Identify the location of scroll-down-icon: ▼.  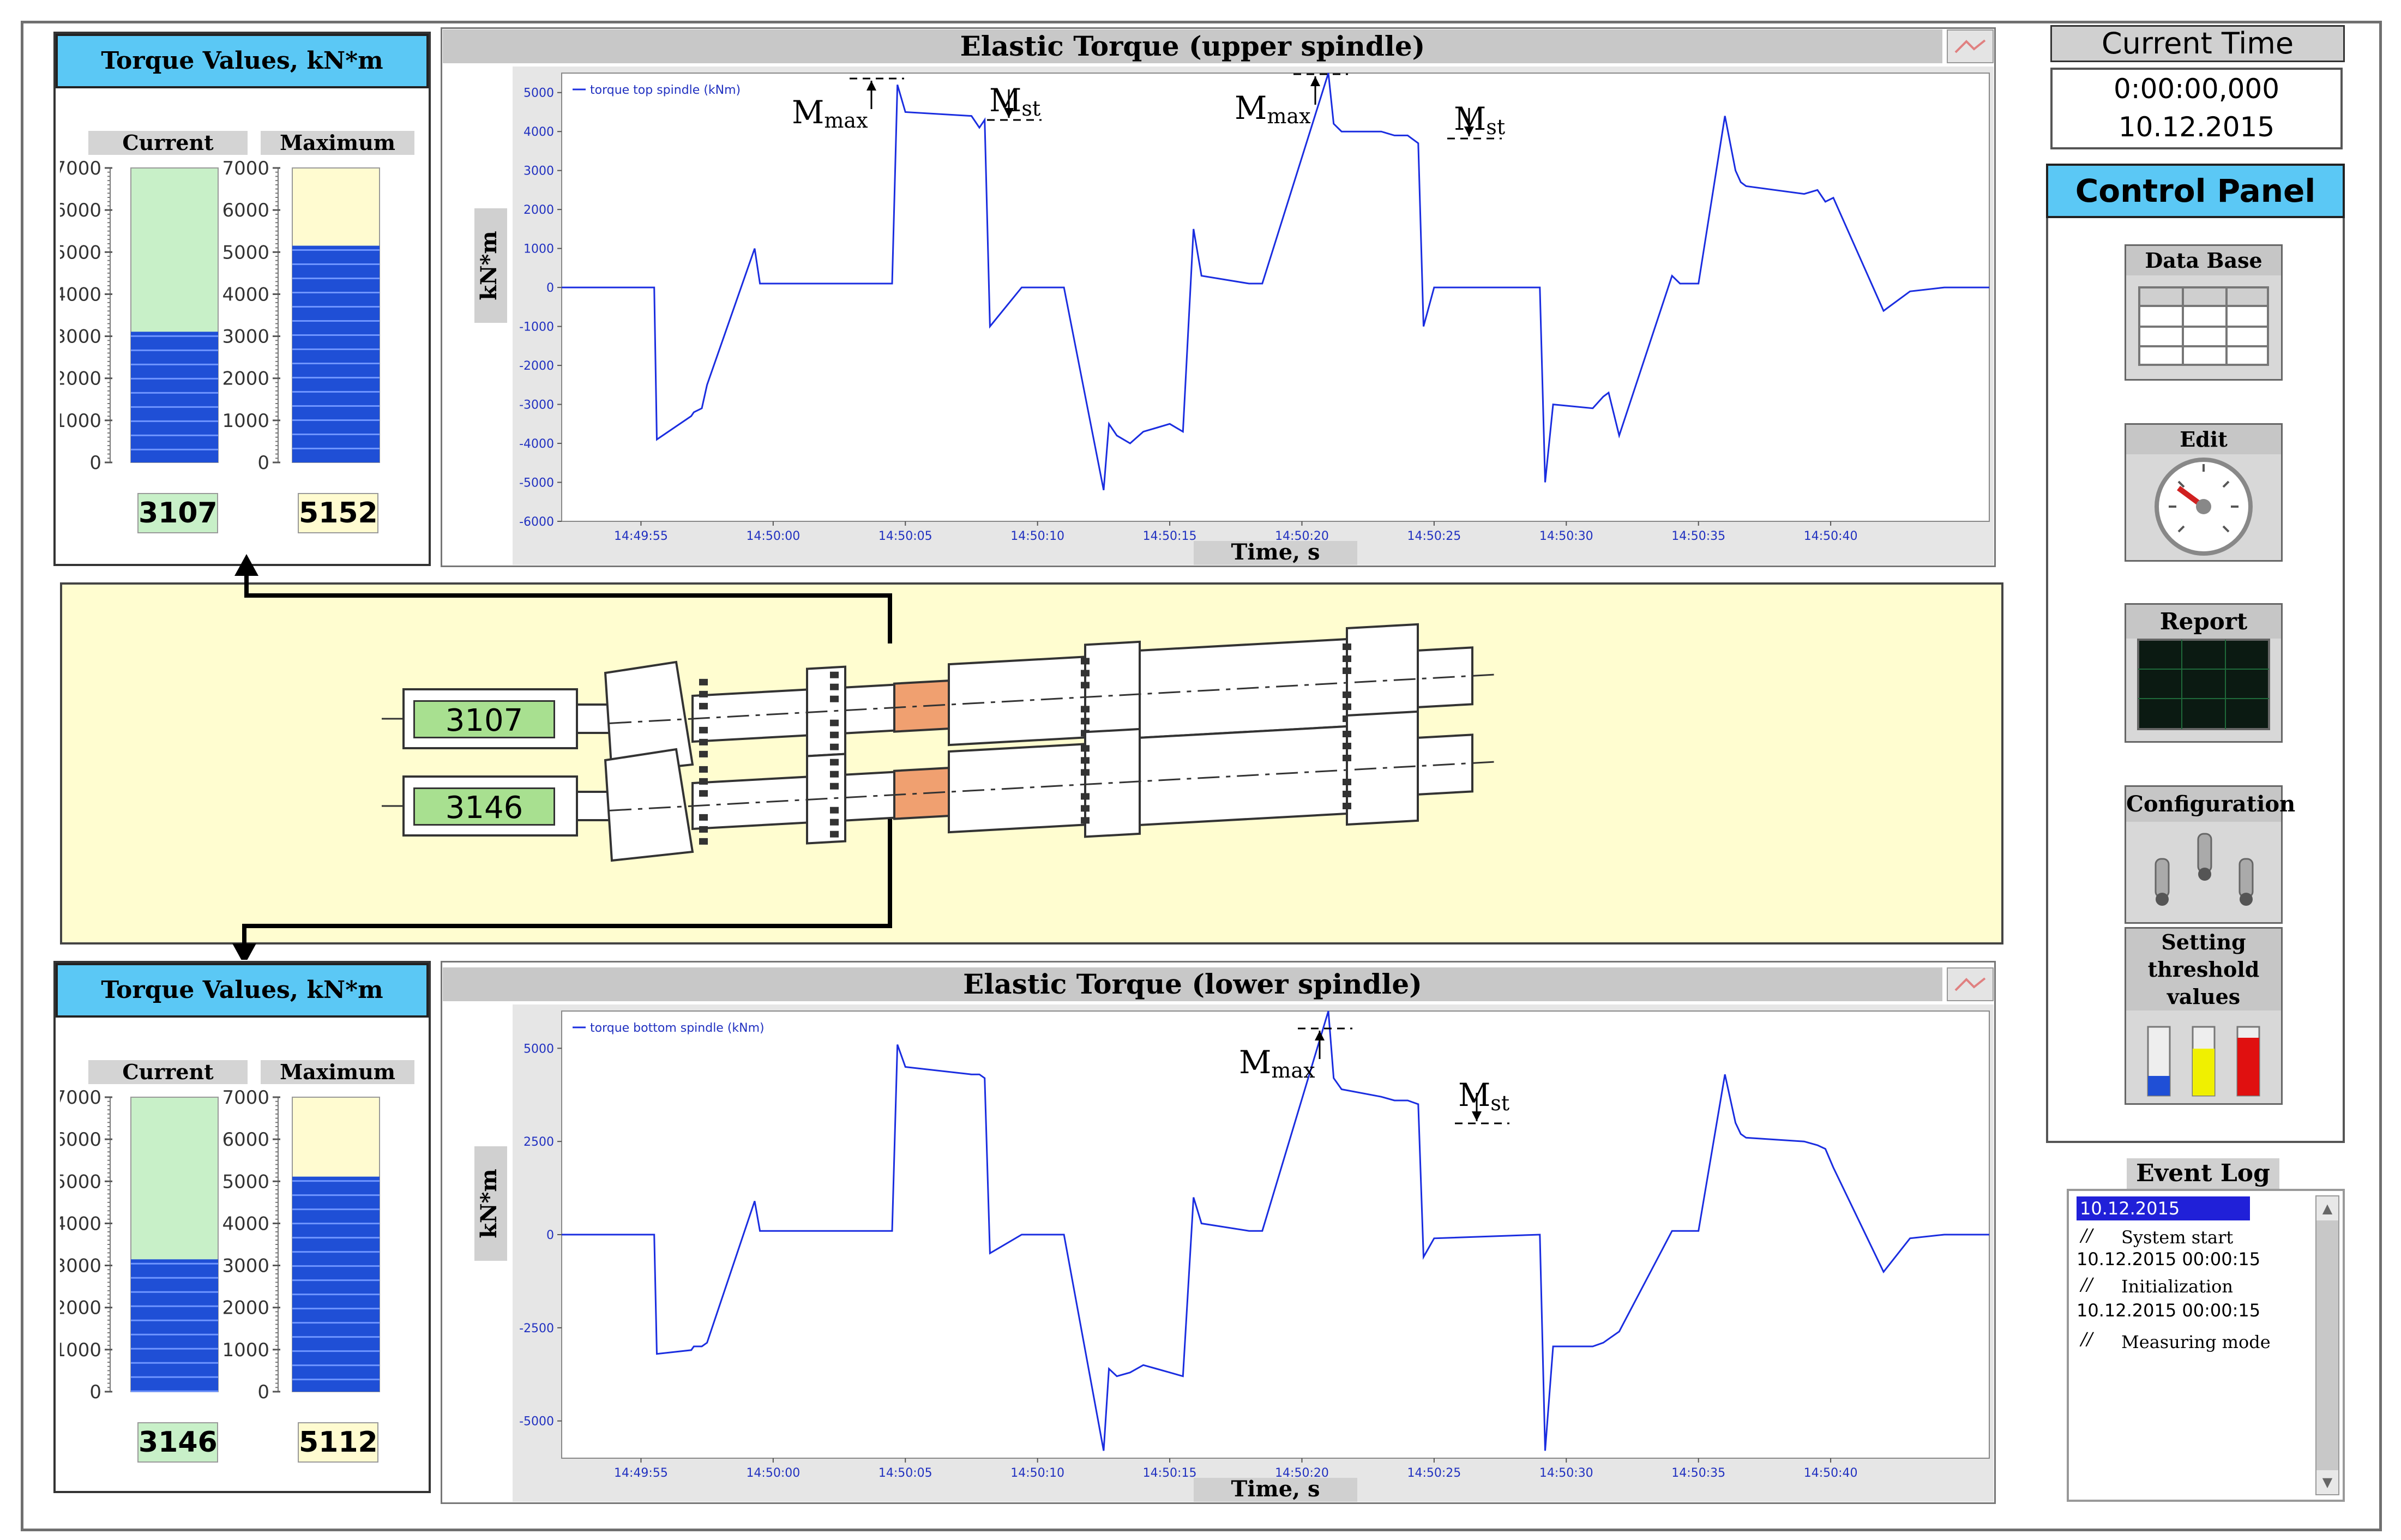
(2327, 1482).